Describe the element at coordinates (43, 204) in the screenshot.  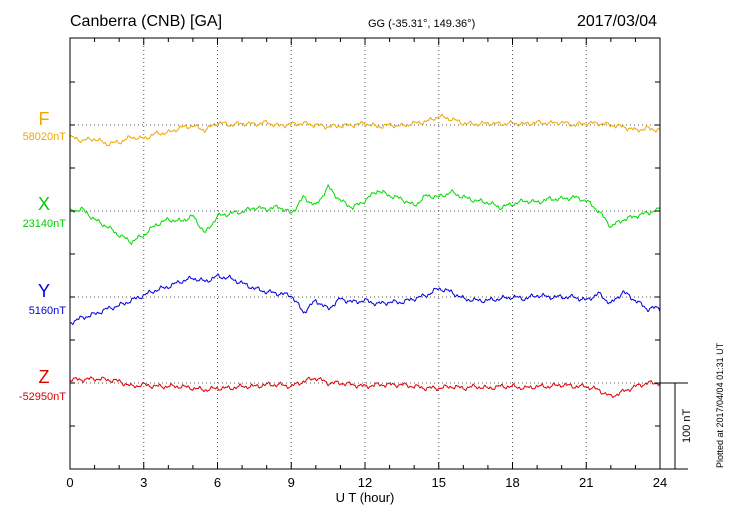
I see `series-label-x: X` at that location.